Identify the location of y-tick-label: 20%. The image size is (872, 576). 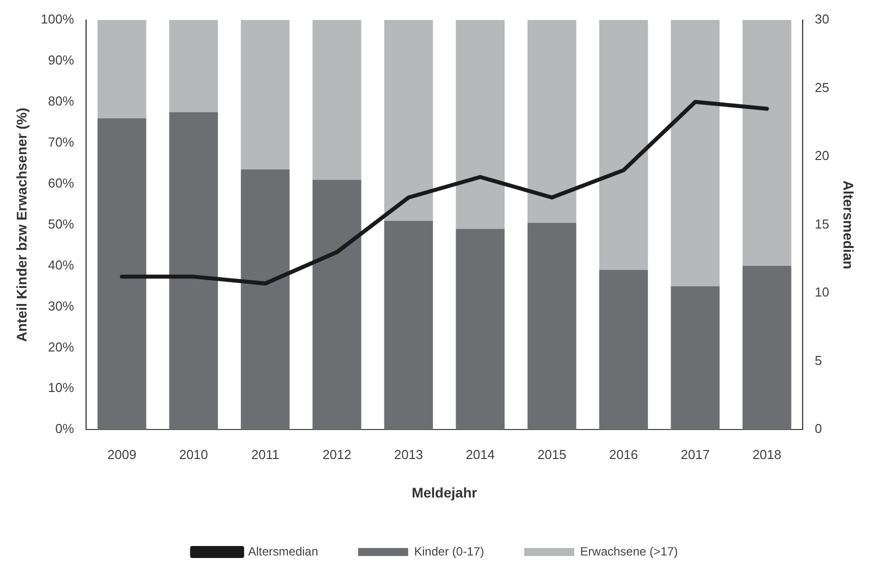
(61, 346).